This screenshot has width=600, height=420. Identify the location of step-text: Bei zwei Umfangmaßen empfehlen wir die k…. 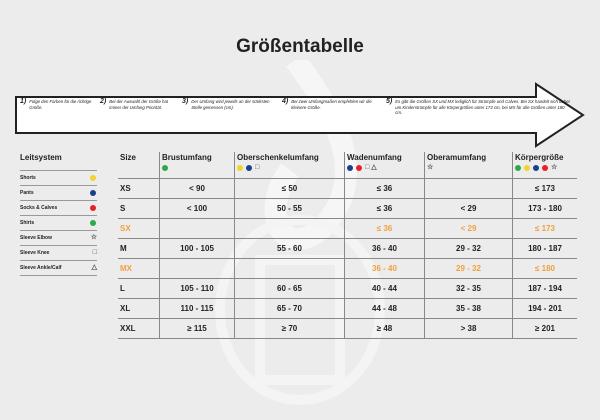
(331, 104).